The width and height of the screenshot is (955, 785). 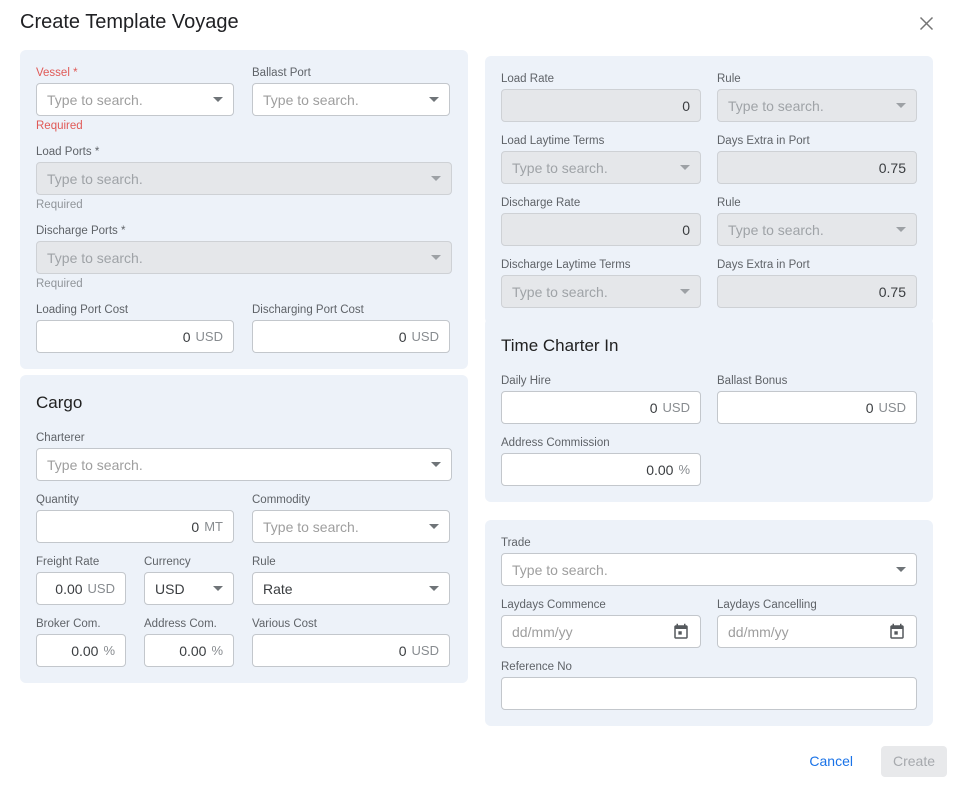 What do you see at coordinates (560, 345) in the screenshot?
I see `time-charter-in-heading: Time Charter In` at bounding box center [560, 345].